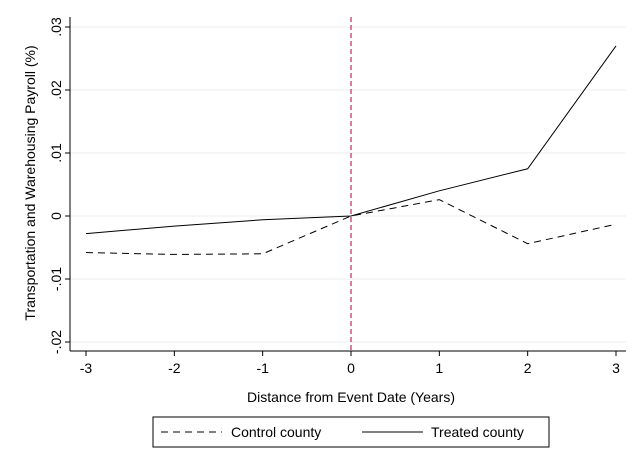 The height and width of the screenshot is (467, 643). What do you see at coordinates (477, 432) in the screenshot?
I see `legend-label-treated: Treated county` at bounding box center [477, 432].